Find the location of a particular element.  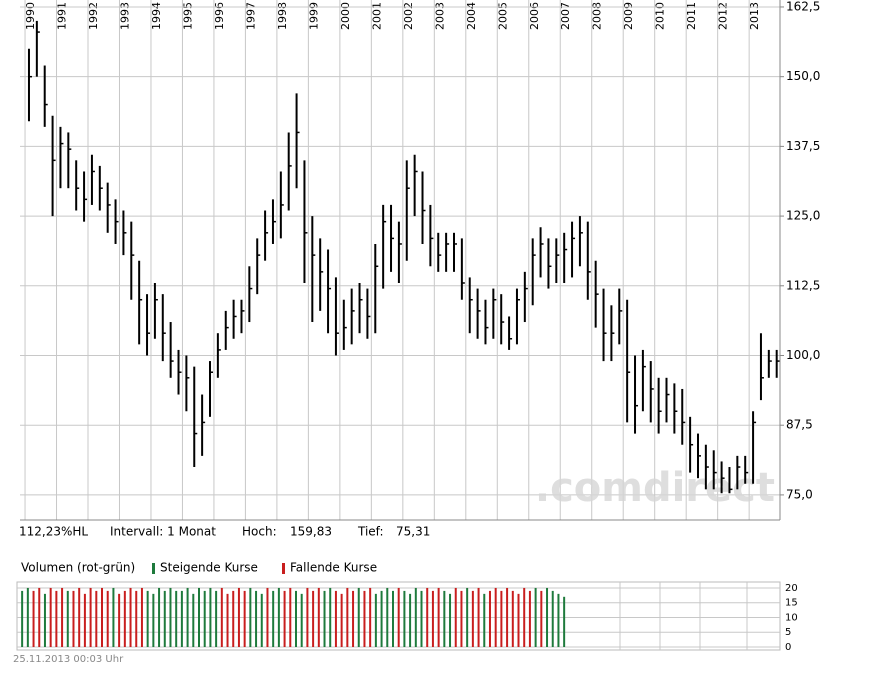

x-tick-label: 2010 is located at coordinates (660, 16).